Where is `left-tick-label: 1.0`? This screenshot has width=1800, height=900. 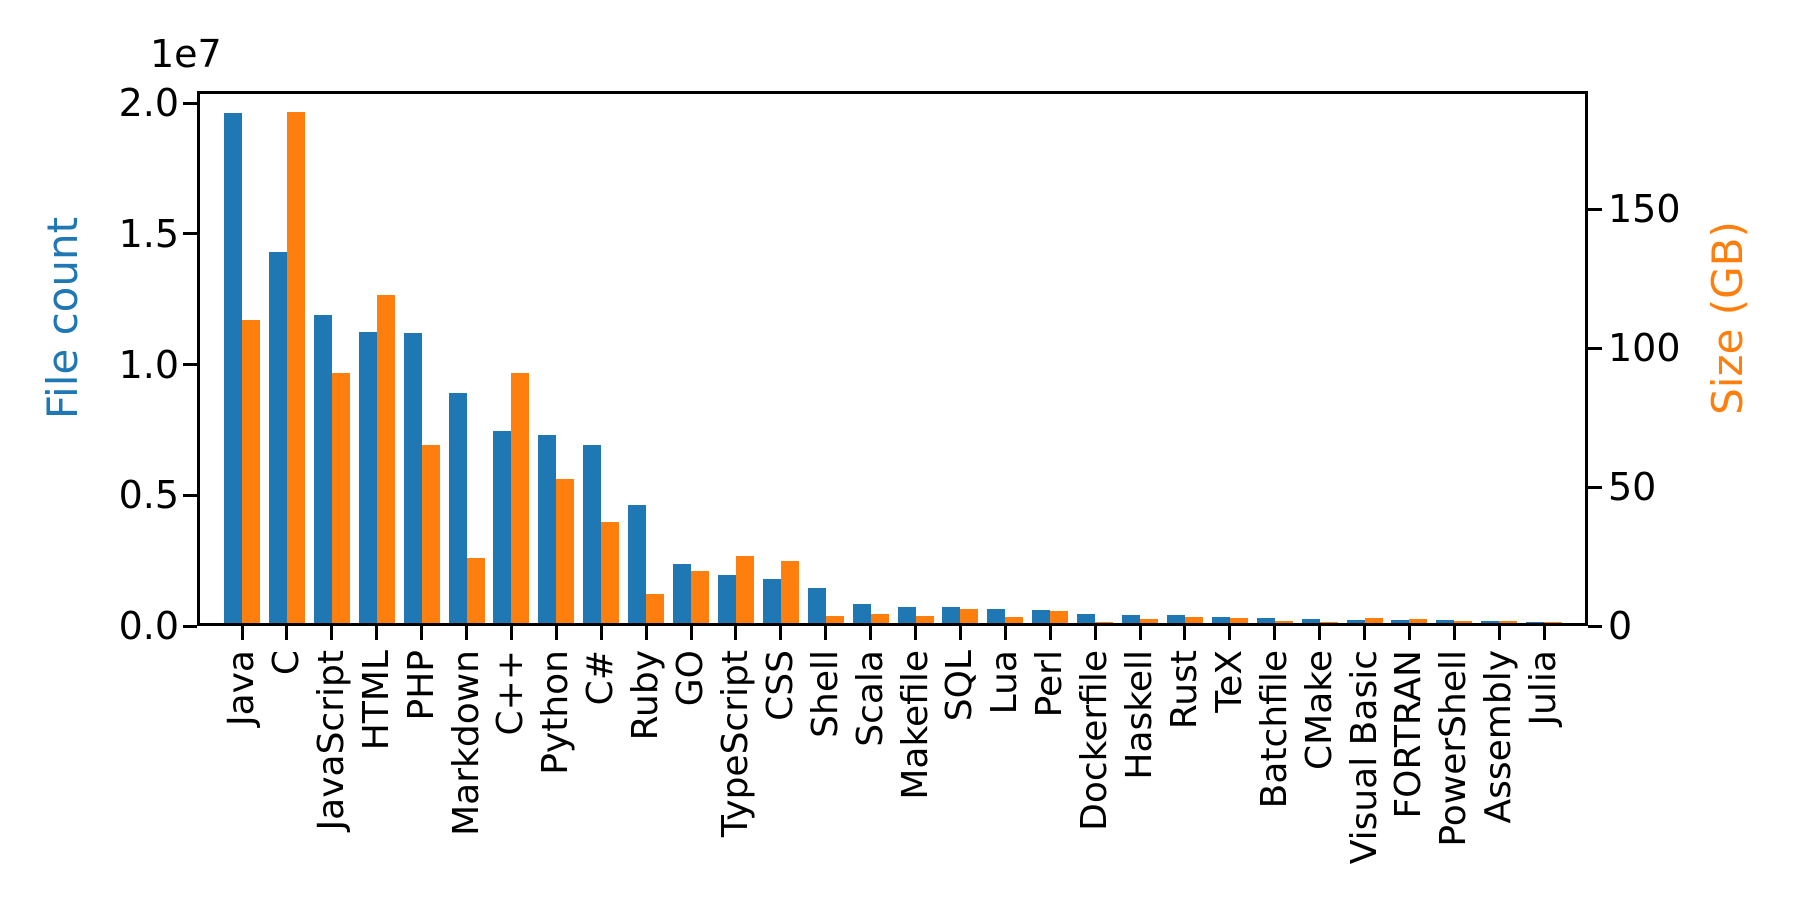 left-tick-label: 1.0 is located at coordinates (148, 364).